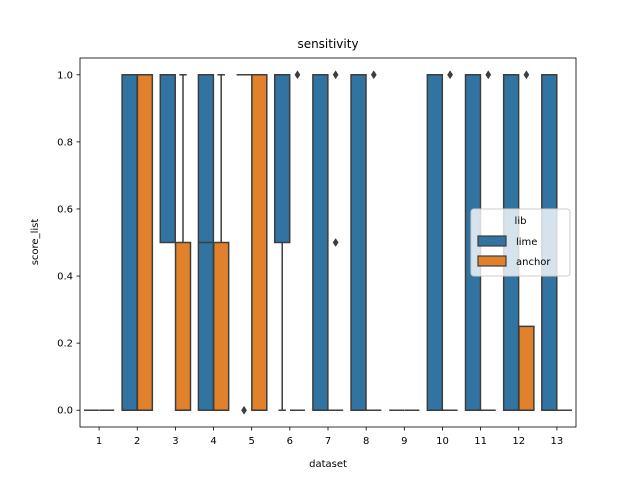  What do you see at coordinates (492, 241) in the screenshot?
I see `legend-swatch-lime` at bounding box center [492, 241].